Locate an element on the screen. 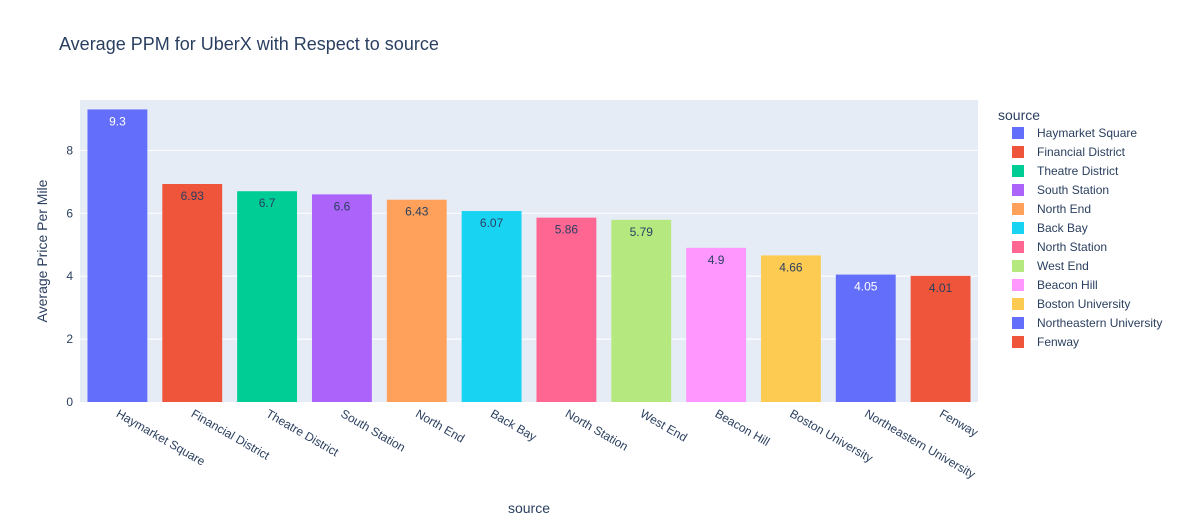 This screenshot has width=1198, height=525. bar-value-label: 4.01 is located at coordinates (941, 288).